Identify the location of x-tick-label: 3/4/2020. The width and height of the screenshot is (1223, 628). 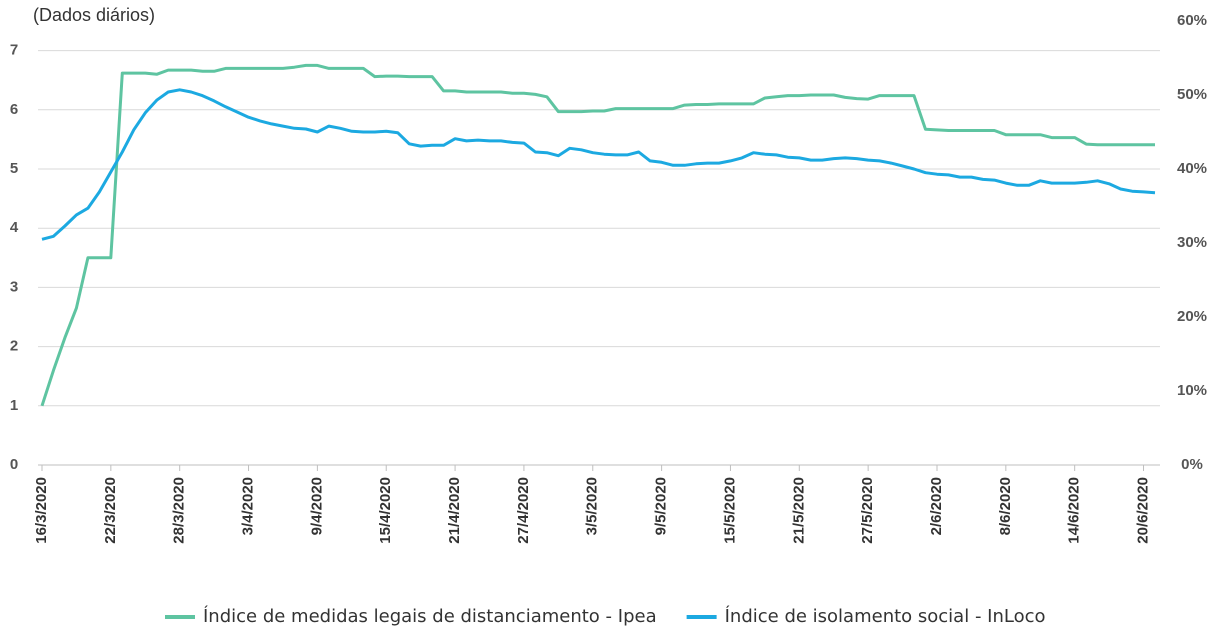
(248, 506).